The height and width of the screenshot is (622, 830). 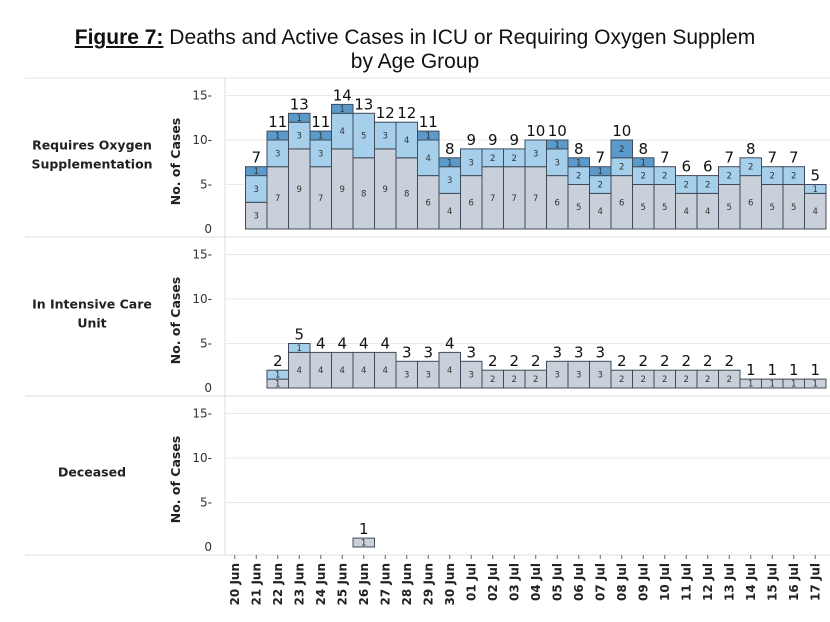 What do you see at coordinates (342, 190) in the screenshot?
I see `segment-label: 9` at bounding box center [342, 190].